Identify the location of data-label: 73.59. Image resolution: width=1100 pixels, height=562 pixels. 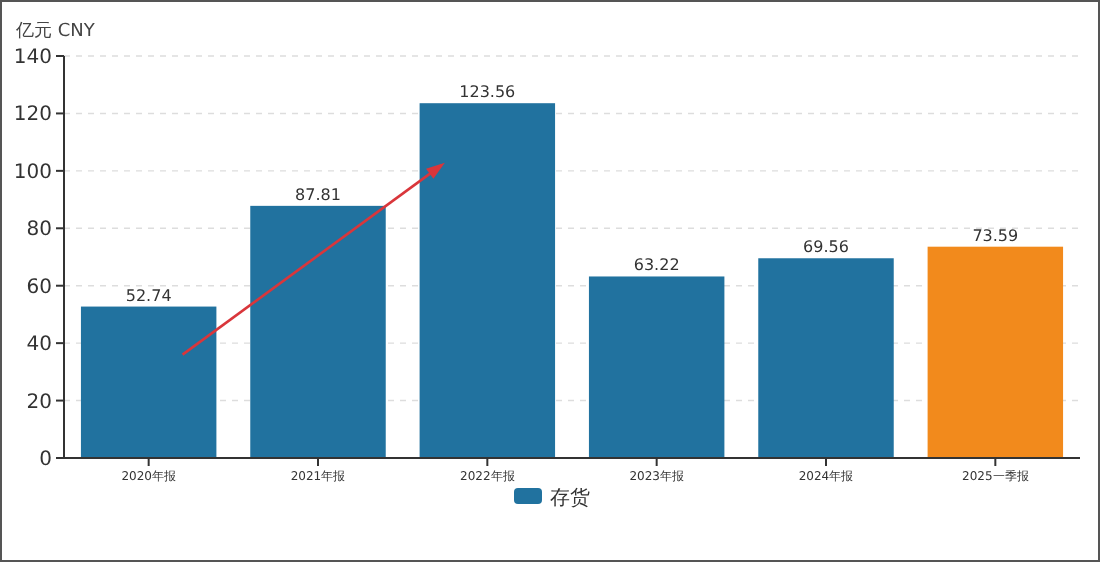
(995, 235).